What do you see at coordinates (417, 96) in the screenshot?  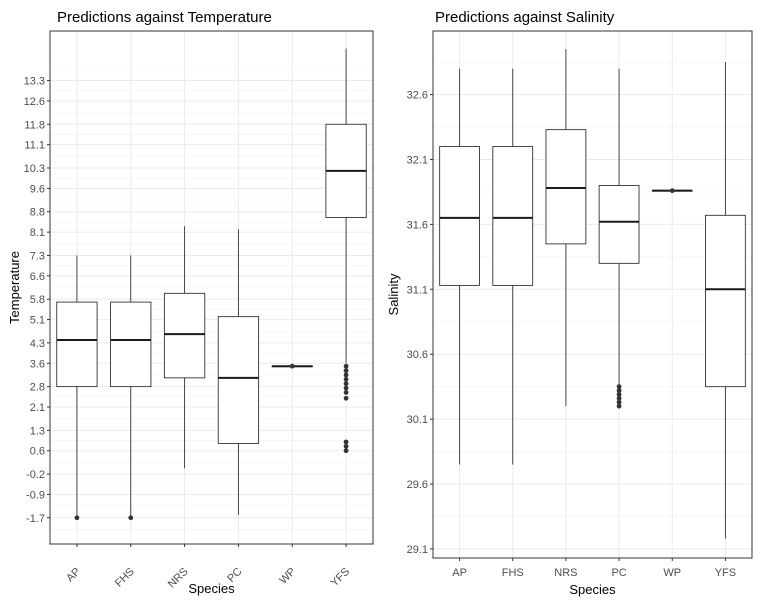 I see `y-tick-label: 32.6` at bounding box center [417, 96].